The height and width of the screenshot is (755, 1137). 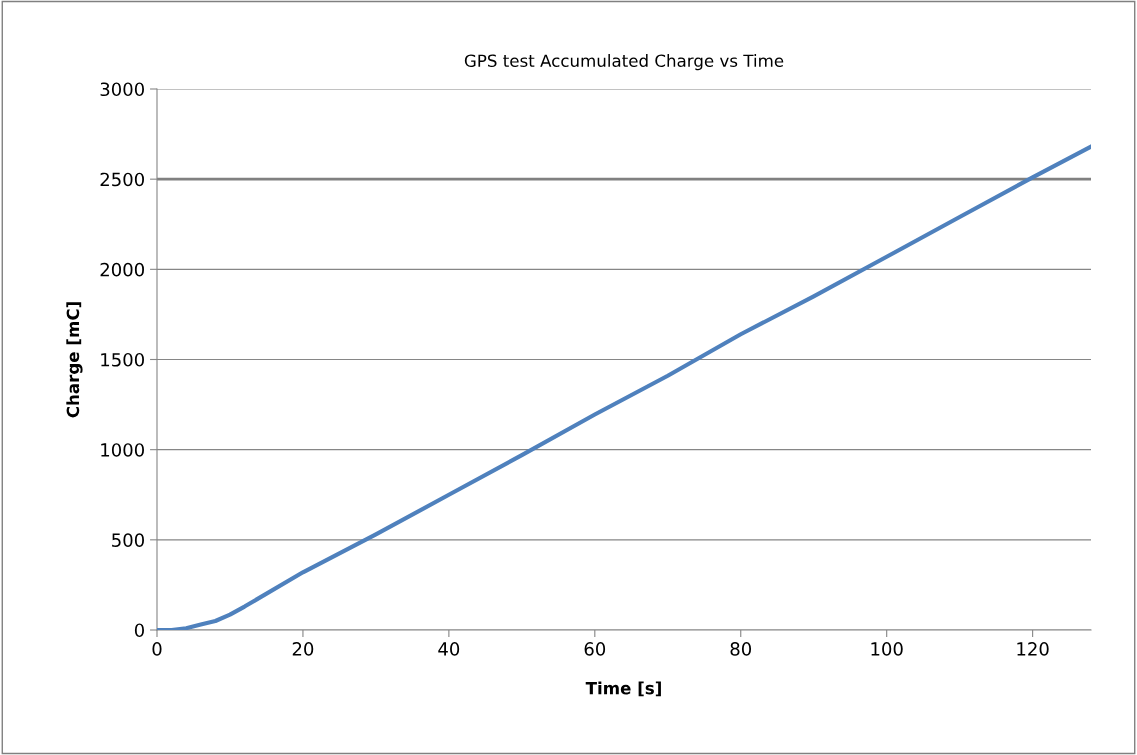 What do you see at coordinates (449, 649) in the screenshot?
I see `x-tick-label: 40` at bounding box center [449, 649].